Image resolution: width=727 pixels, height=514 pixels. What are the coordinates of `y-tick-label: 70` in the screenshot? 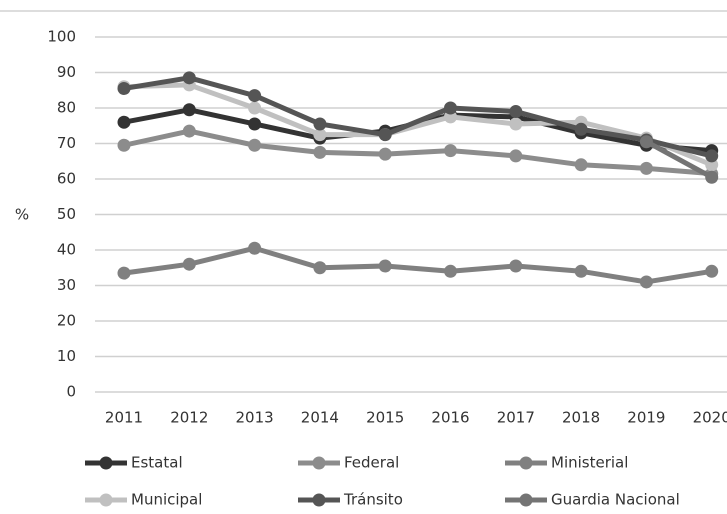 It's located at (66, 143).